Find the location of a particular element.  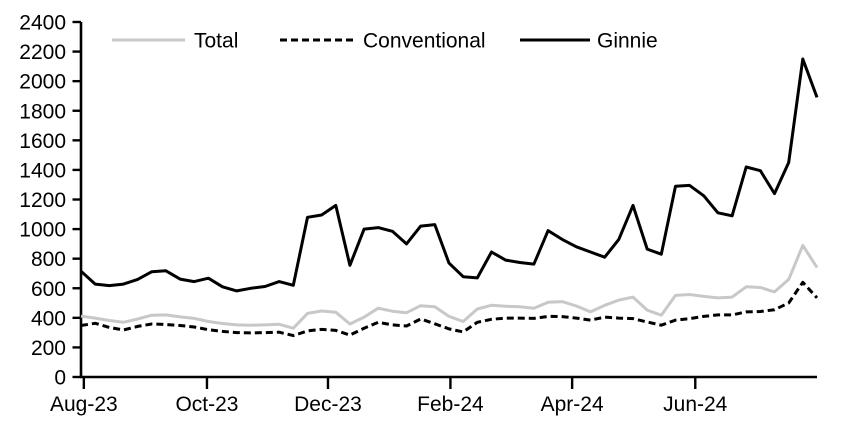

x-axis-label: Dec-23 is located at coordinates (328, 404).